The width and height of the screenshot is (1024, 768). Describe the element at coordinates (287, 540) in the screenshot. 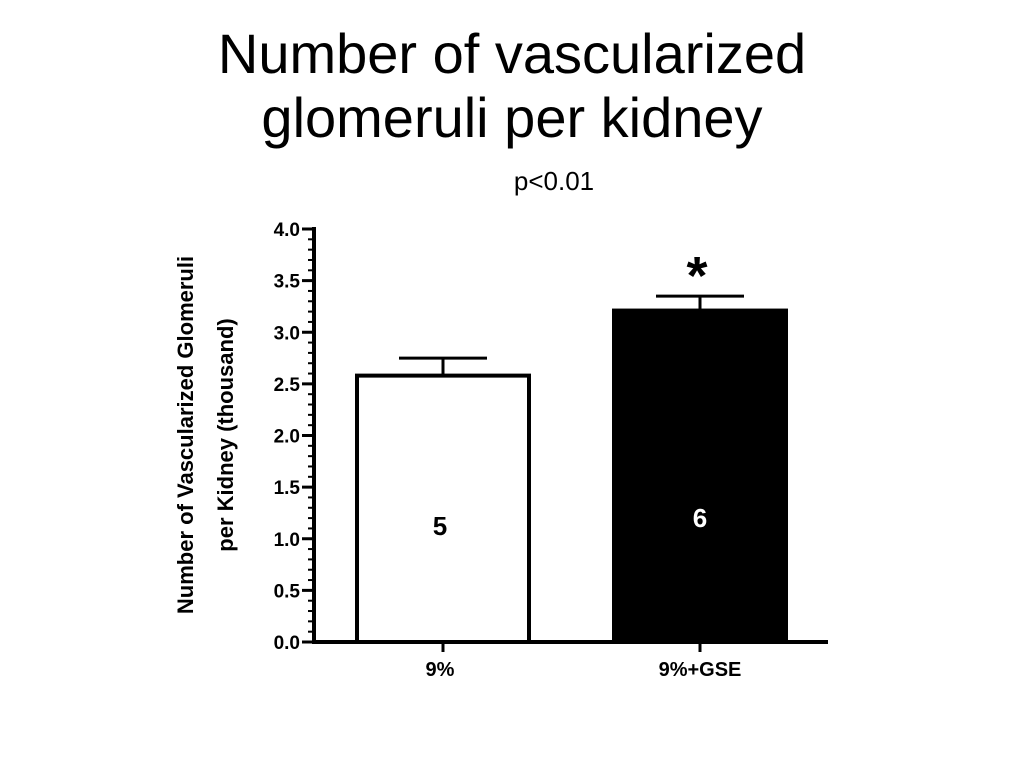

I see `y-tick-label: 1.0` at that location.